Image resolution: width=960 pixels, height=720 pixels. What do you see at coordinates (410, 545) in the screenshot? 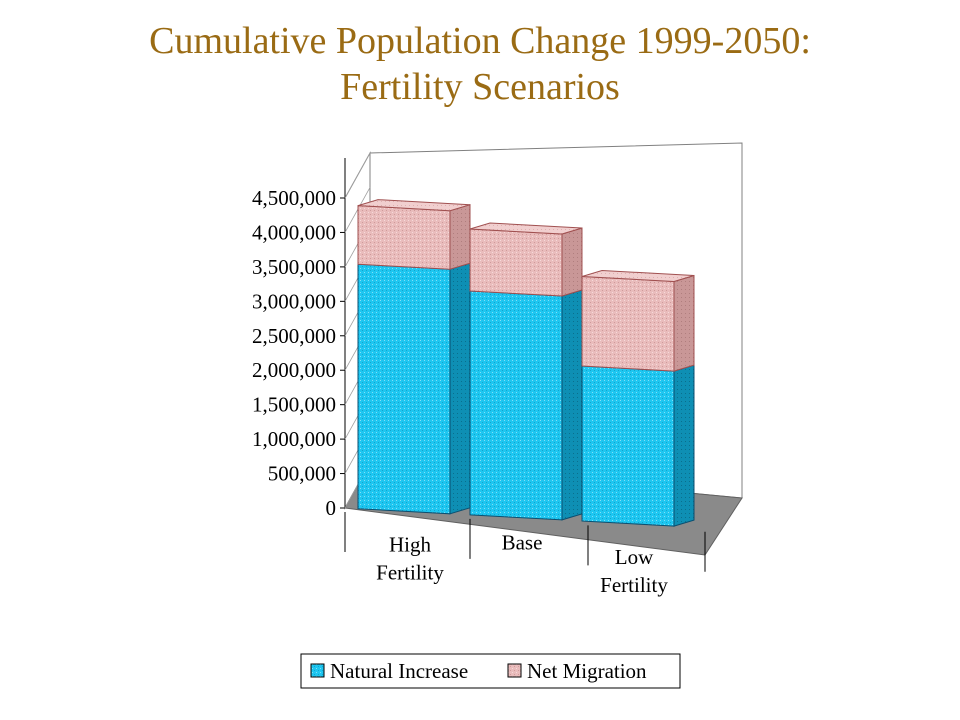
I see `x-tick-label: High` at bounding box center [410, 545].